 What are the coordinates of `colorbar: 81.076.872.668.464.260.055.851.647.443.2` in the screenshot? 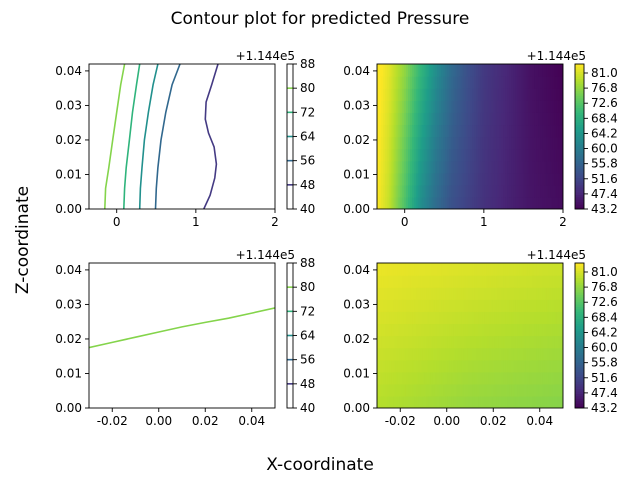 It's located at (596, 338).